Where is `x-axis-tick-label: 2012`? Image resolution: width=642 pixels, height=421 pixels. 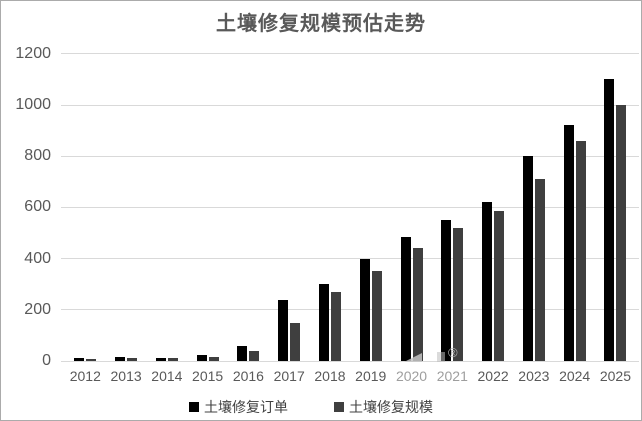 x-axis-tick-label: 2012 is located at coordinates (85, 376).